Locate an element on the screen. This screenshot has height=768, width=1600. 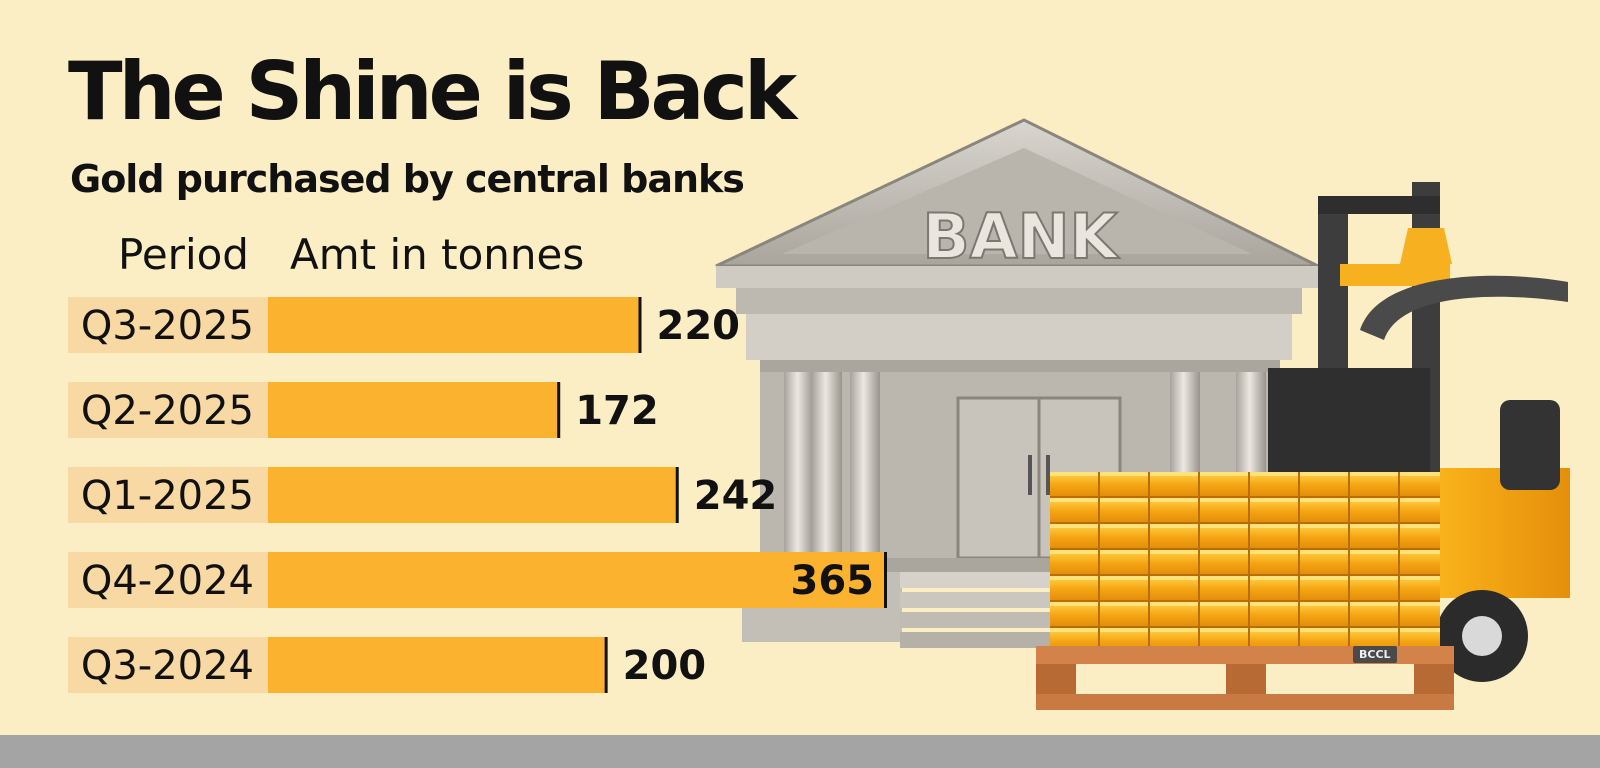
value-label: 172 is located at coordinates (617, 411).